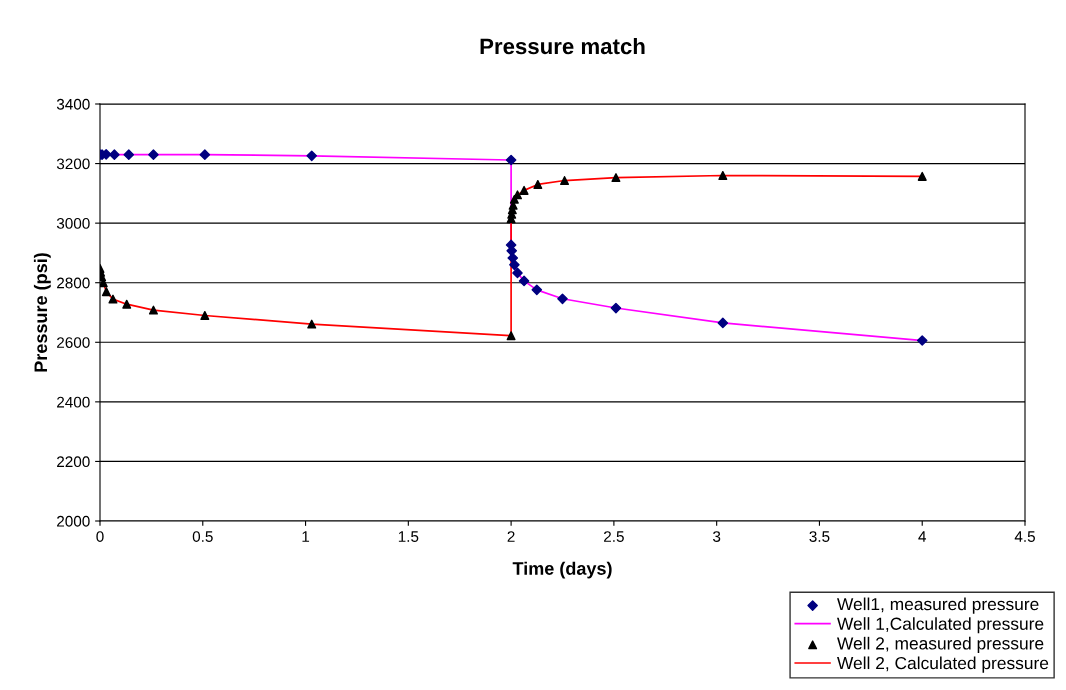  Describe the element at coordinates (408, 536) in the screenshot. I see `x-tick-label: 1.5` at that location.